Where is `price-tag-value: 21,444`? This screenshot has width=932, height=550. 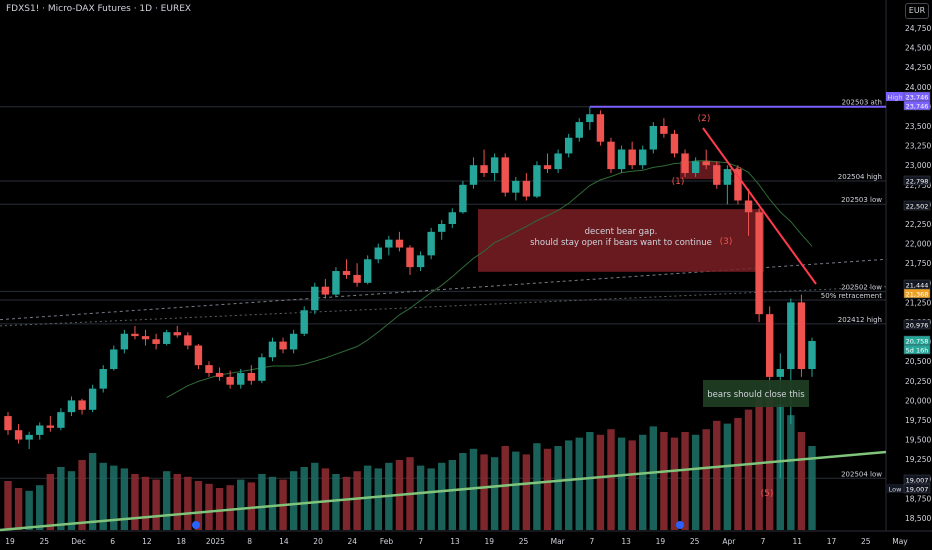 price-tag-value: 21,444 is located at coordinates (917, 286).